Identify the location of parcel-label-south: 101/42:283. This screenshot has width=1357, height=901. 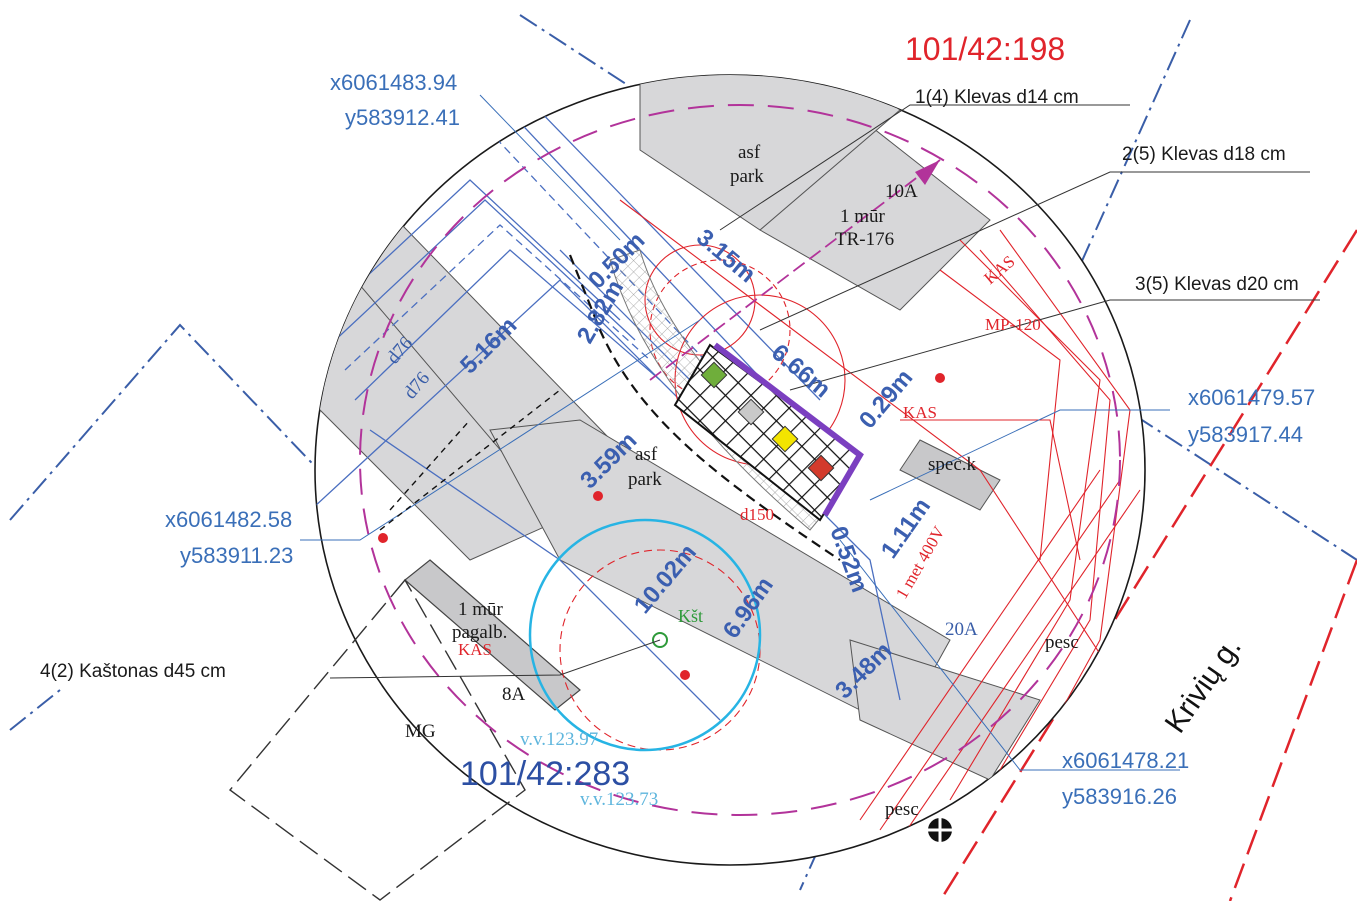
(545, 774).